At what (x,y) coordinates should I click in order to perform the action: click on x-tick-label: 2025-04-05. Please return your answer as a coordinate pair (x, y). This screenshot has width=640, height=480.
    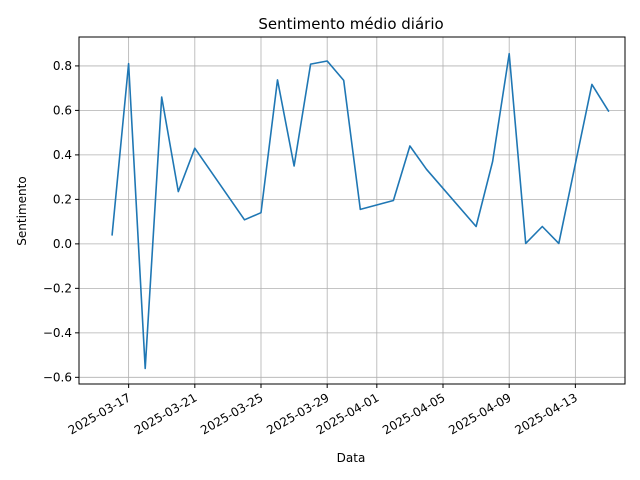
    Looking at the image, I should click on (413, 413).